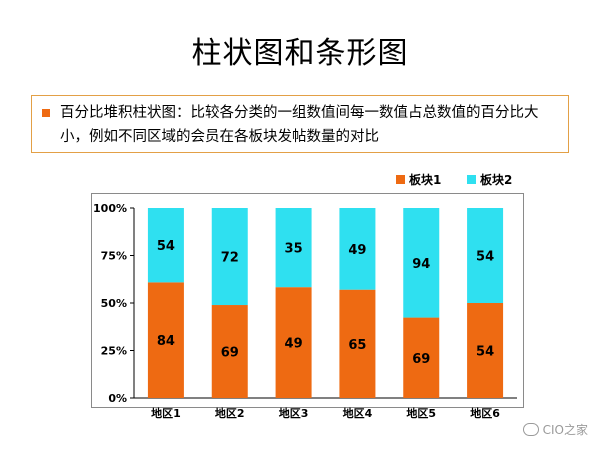 This screenshot has width=600, height=450. Describe the element at coordinates (496, 179) in the screenshot. I see `legend-label: 板块2` at that location.